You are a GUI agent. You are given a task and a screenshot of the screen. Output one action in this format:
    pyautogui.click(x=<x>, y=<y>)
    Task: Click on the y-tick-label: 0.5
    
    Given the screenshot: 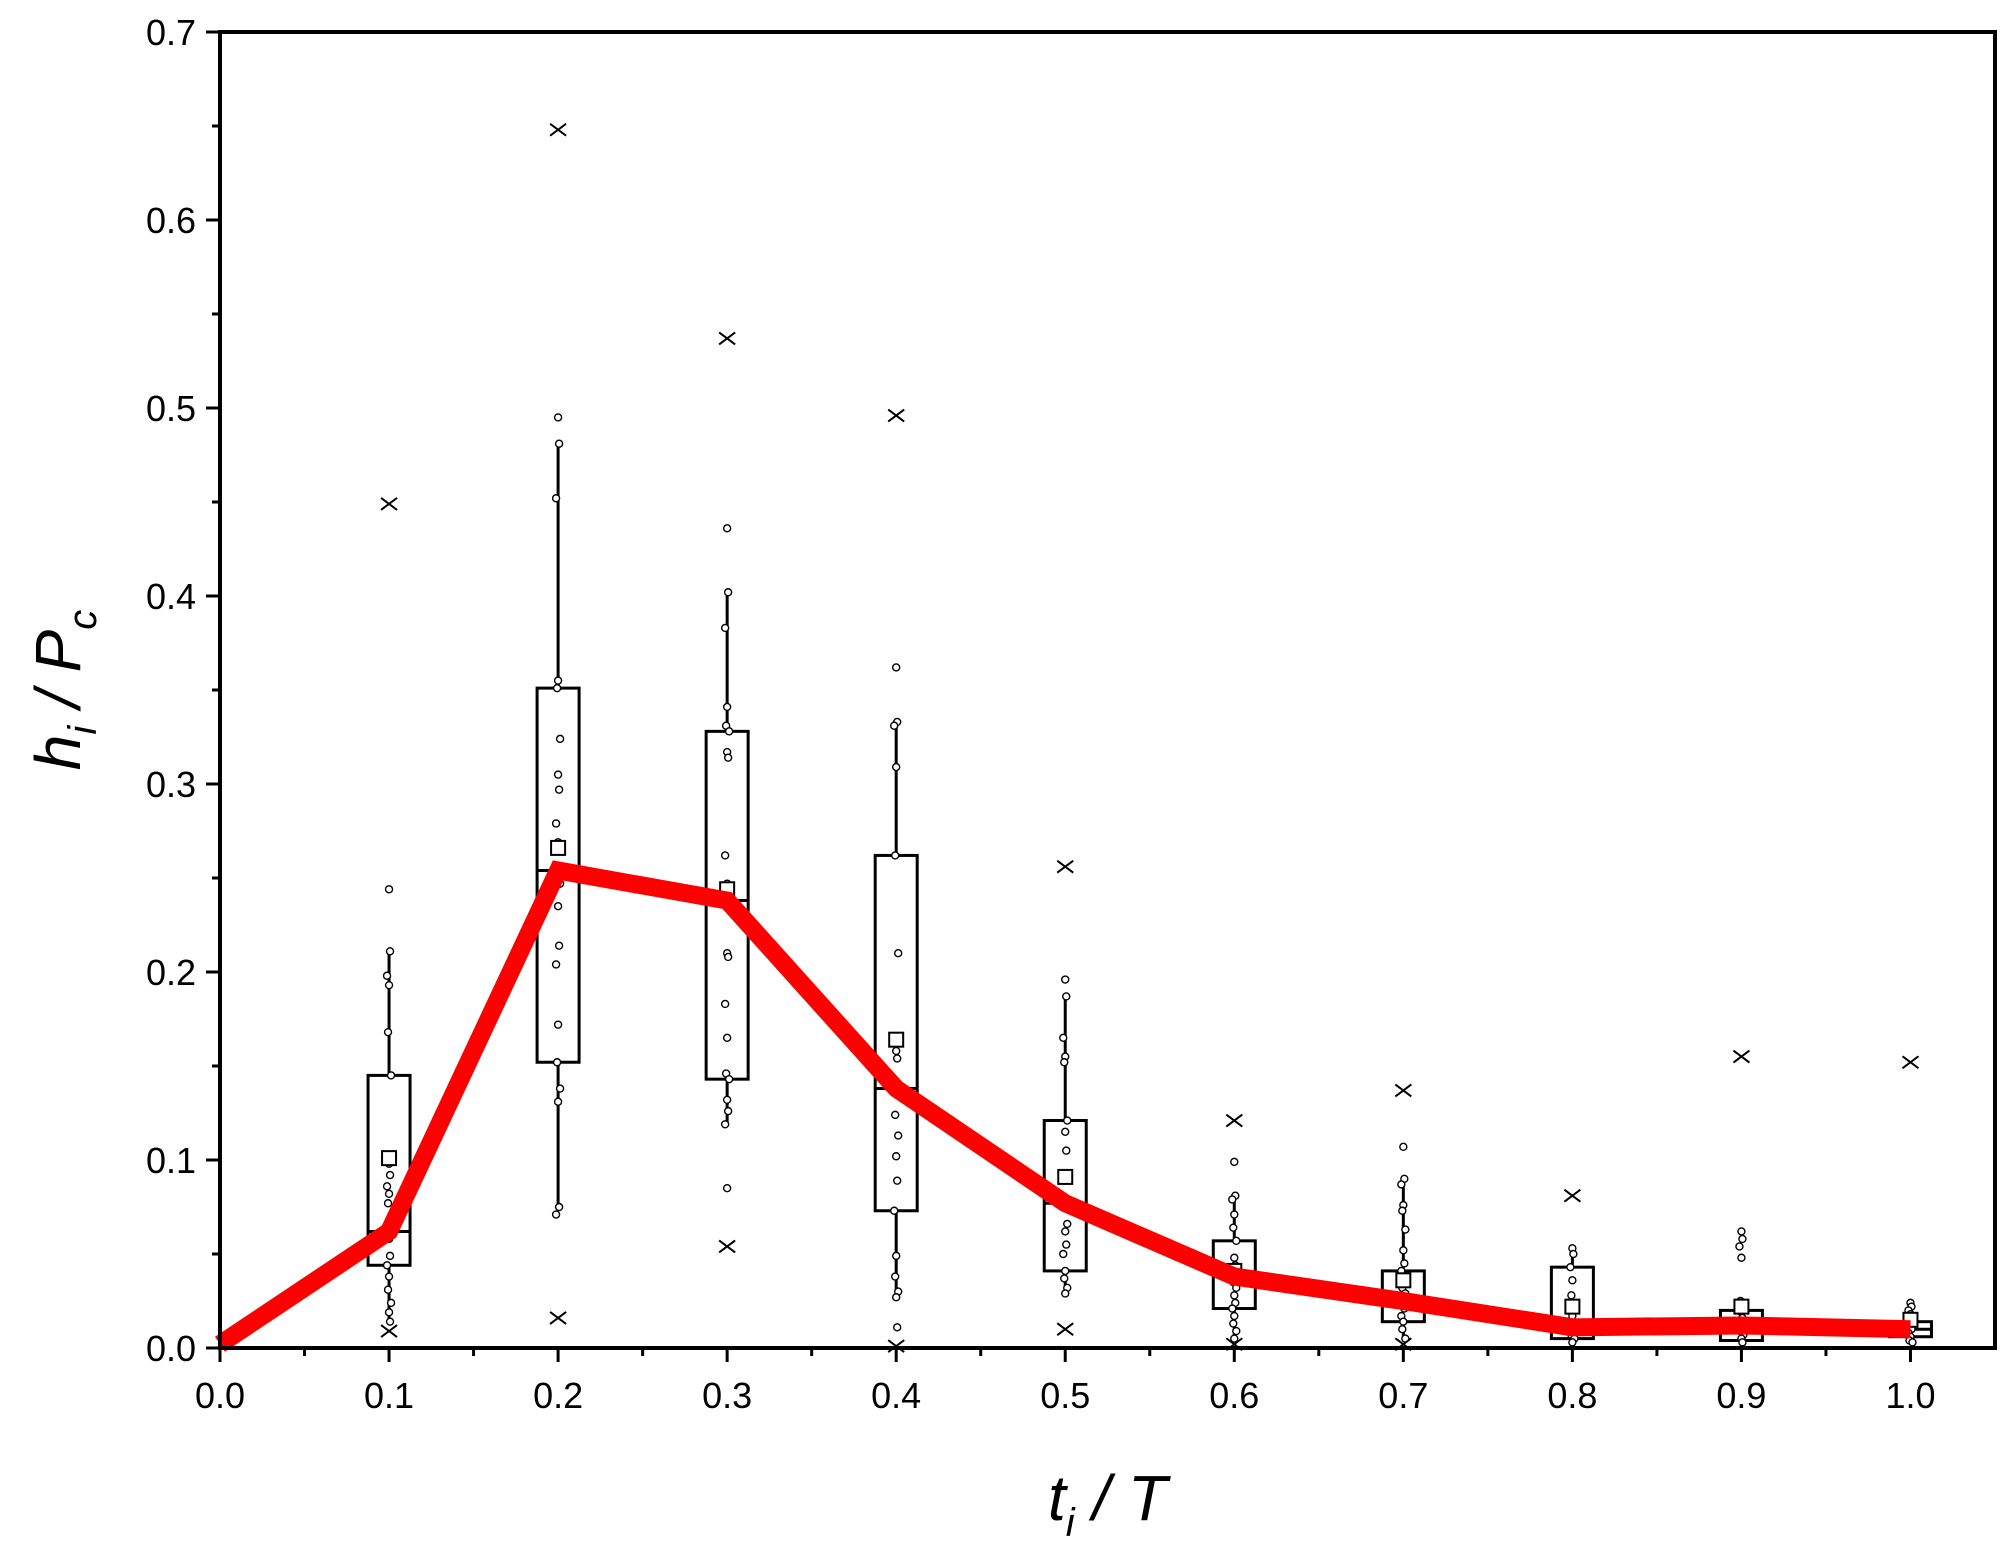 What is the action you would take?
    pyautogui.click(x=171, y=408)
    